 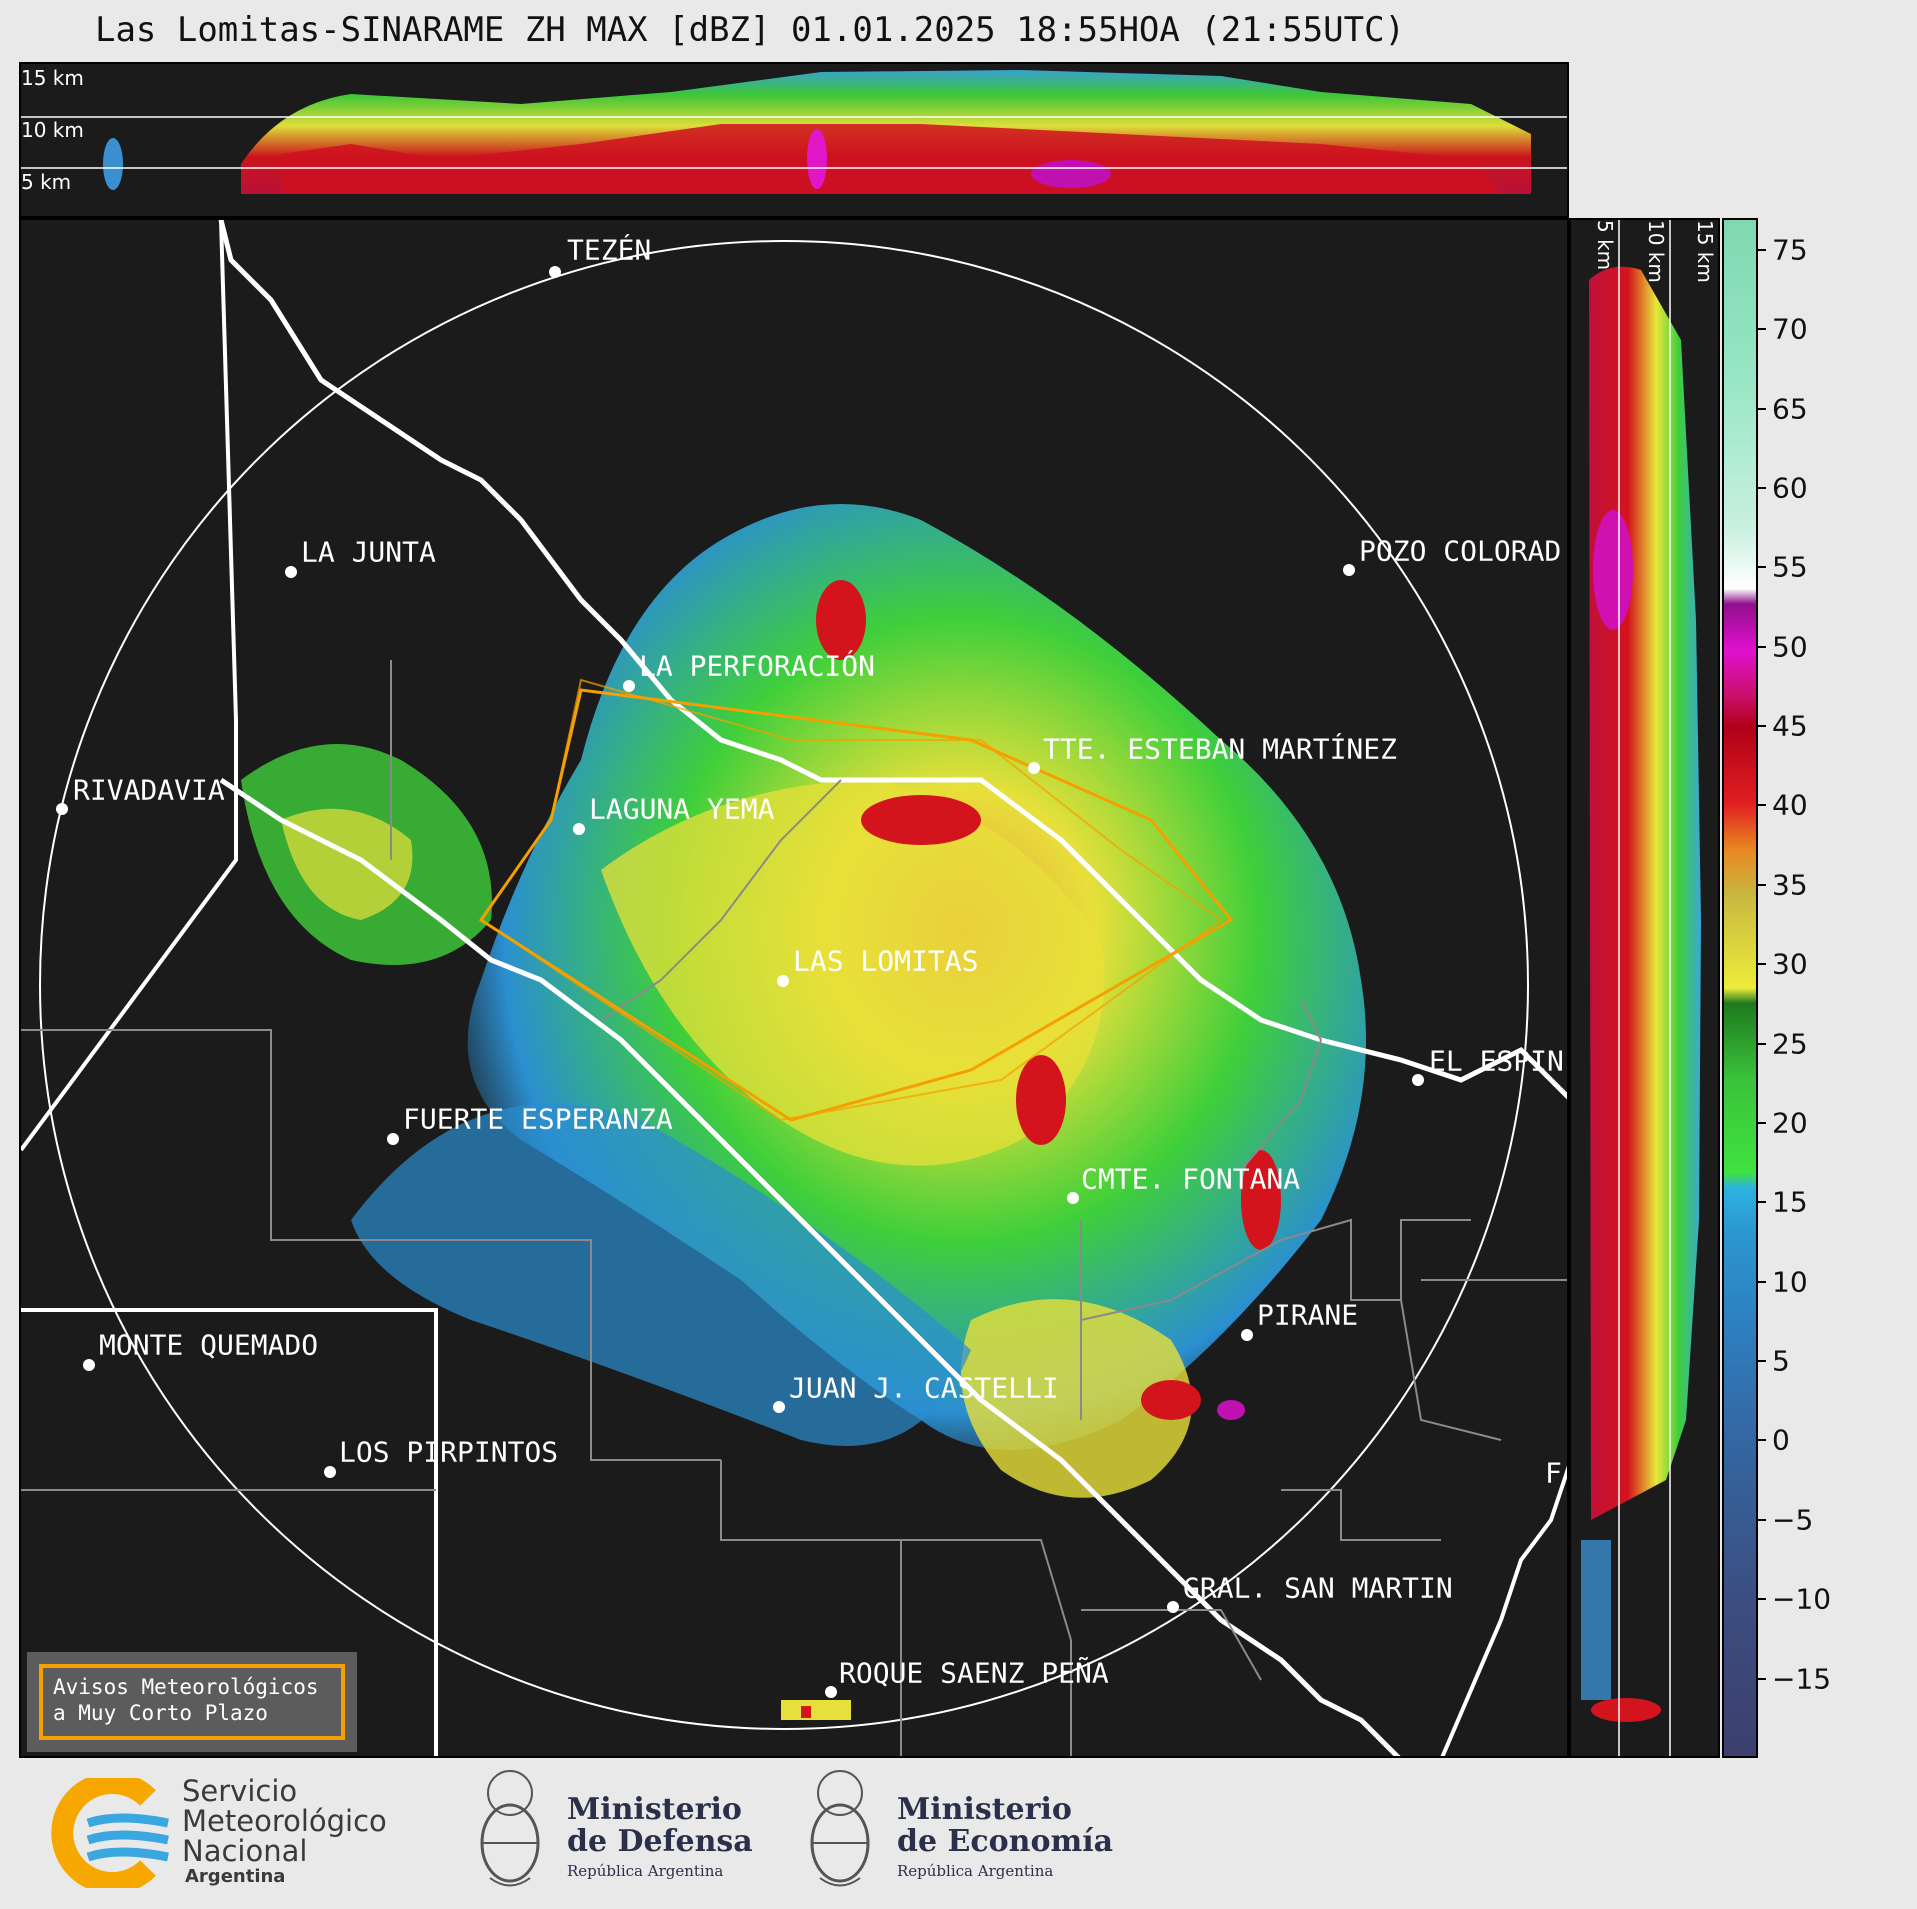 I want to click on city-label: ROQUE SAENZ PEÑA, so click(x=974, y=1673).